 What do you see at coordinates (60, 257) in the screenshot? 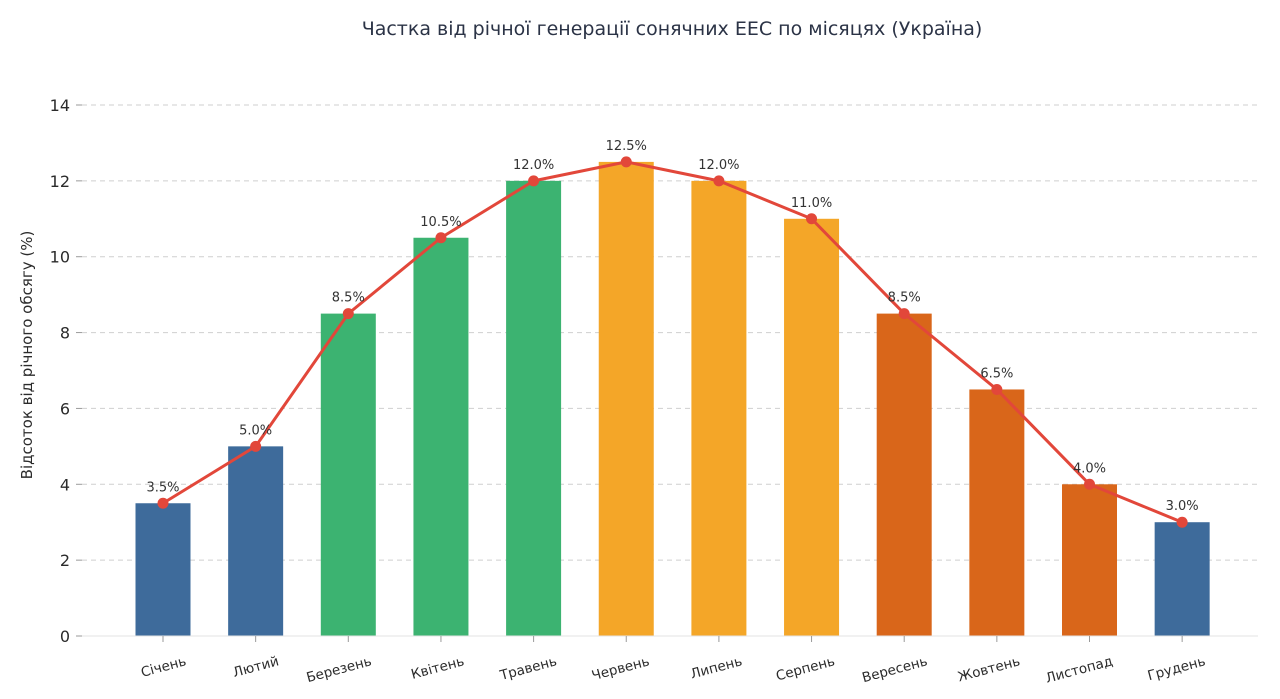
I see `y-tick-label: 10` at bounding box center [60, 257].